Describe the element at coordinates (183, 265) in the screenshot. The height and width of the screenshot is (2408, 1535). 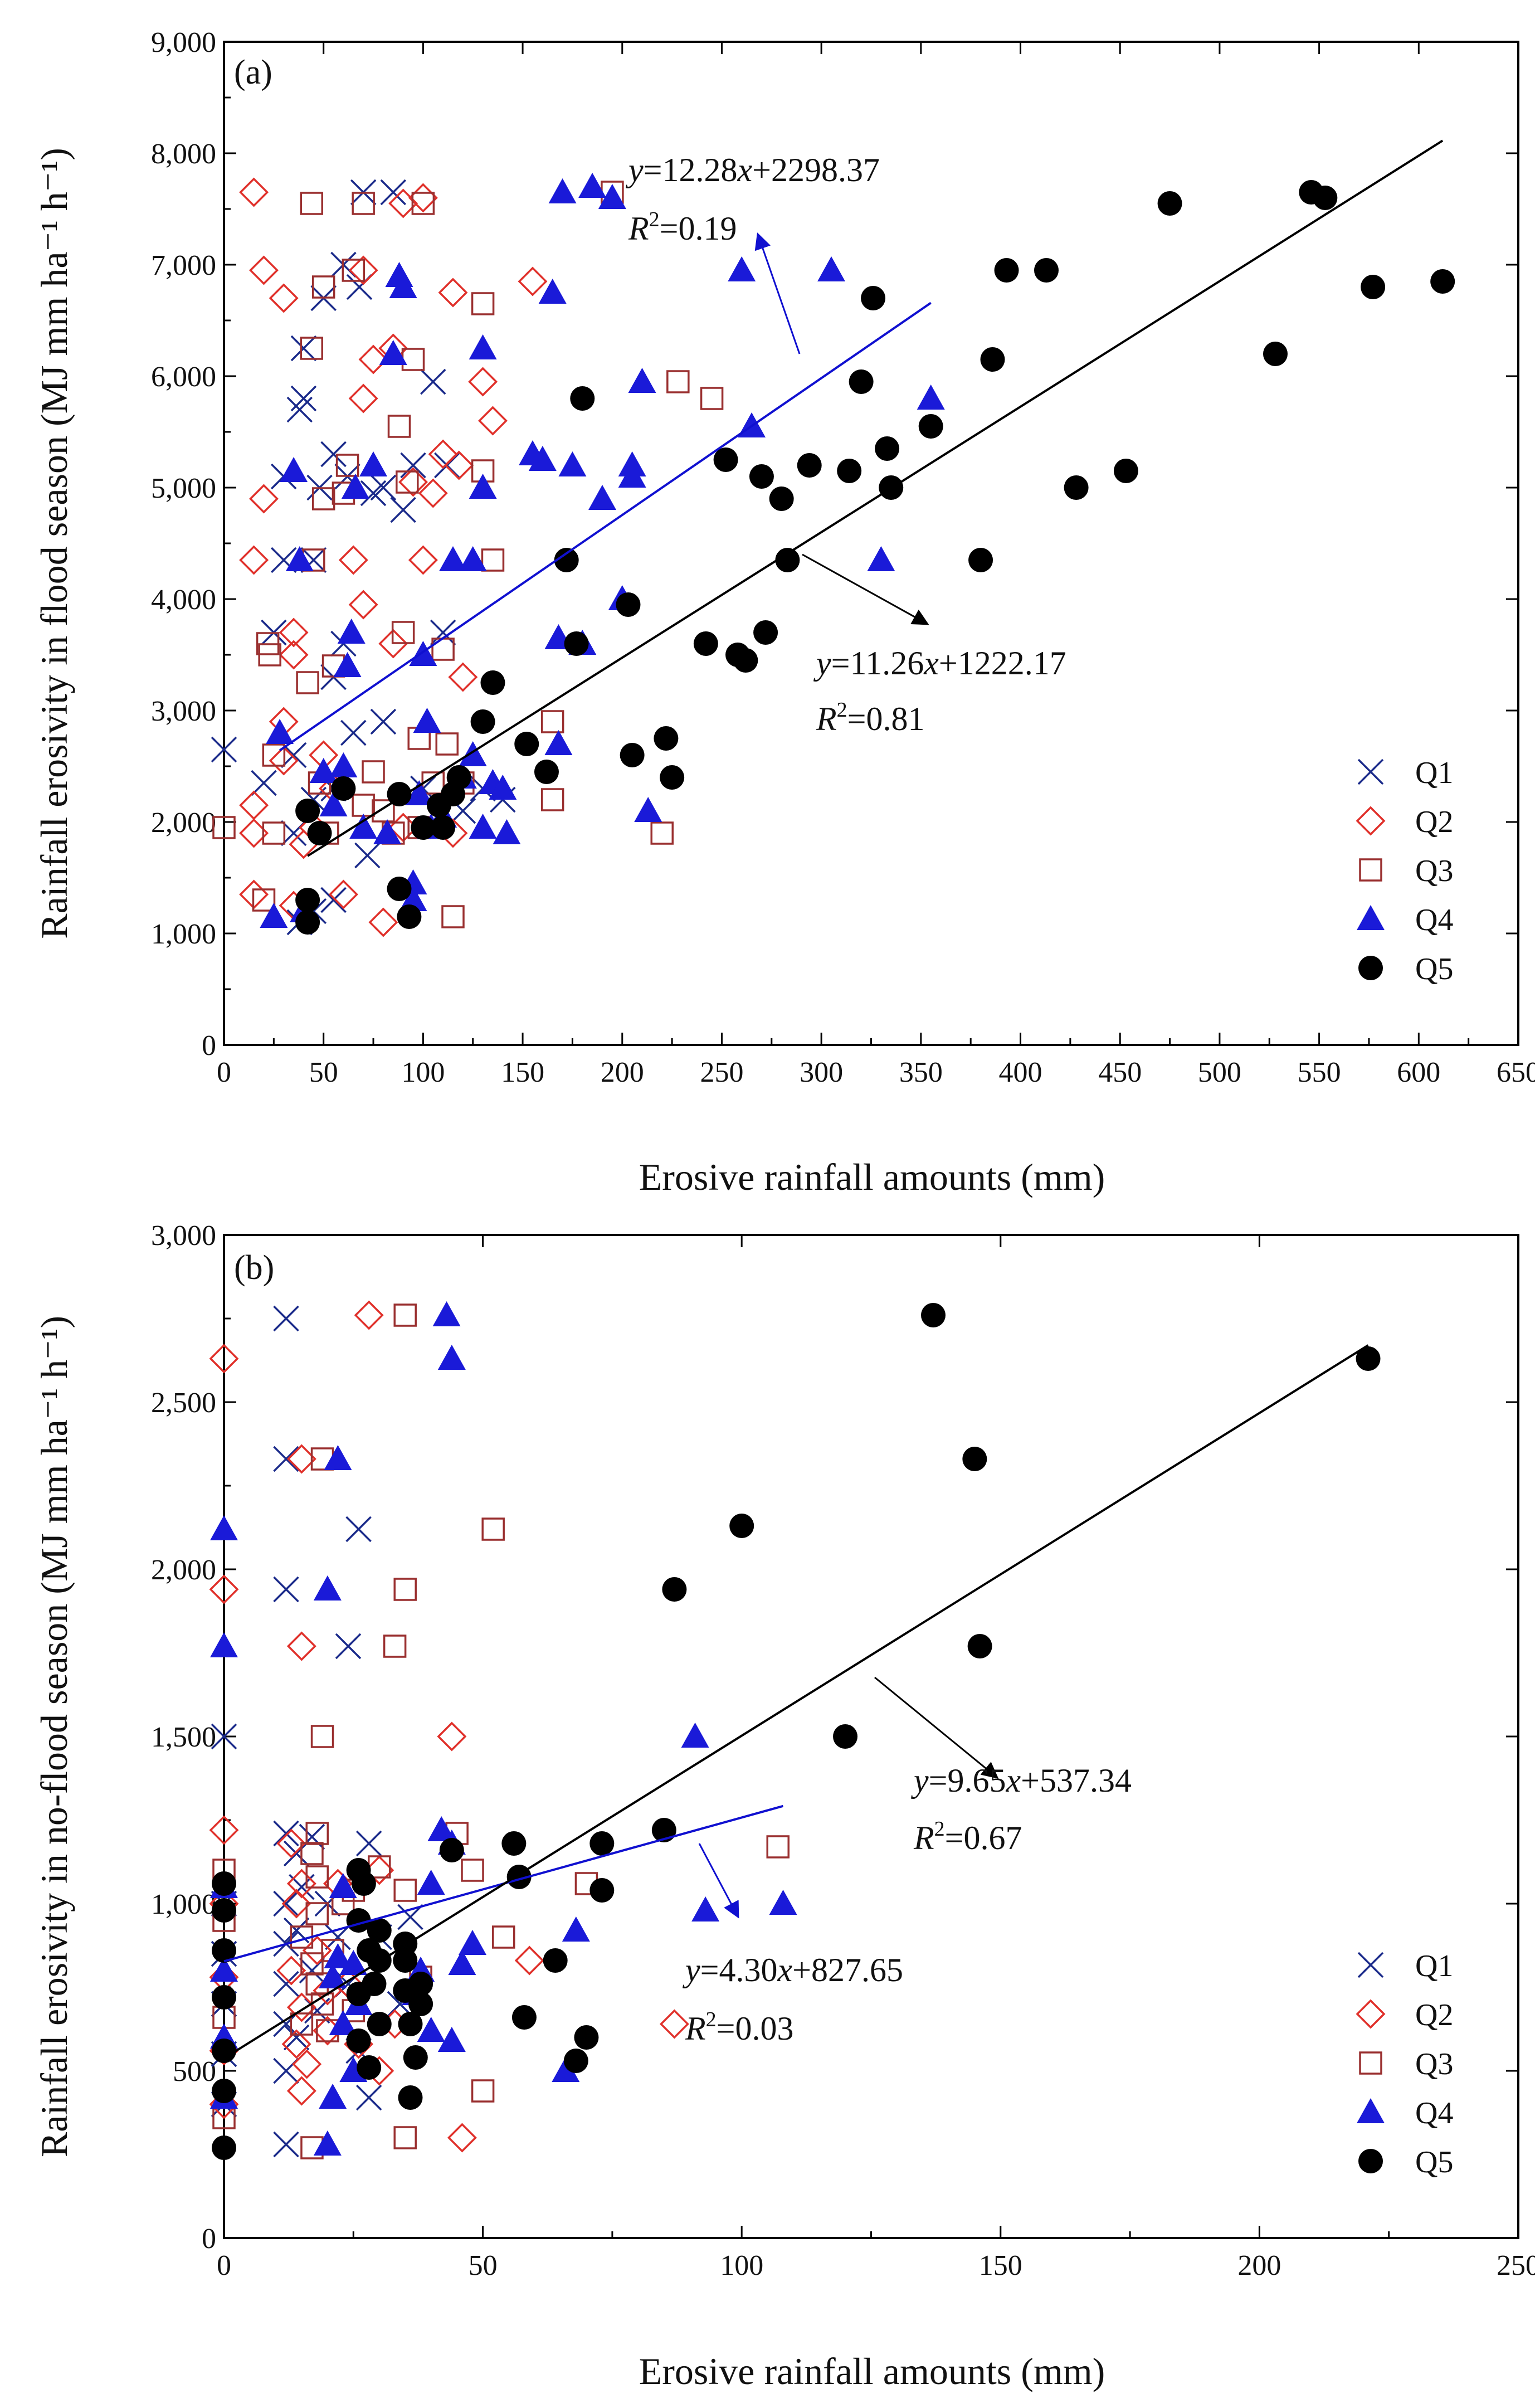
I see `y-tick-label: 7,000` at that location.